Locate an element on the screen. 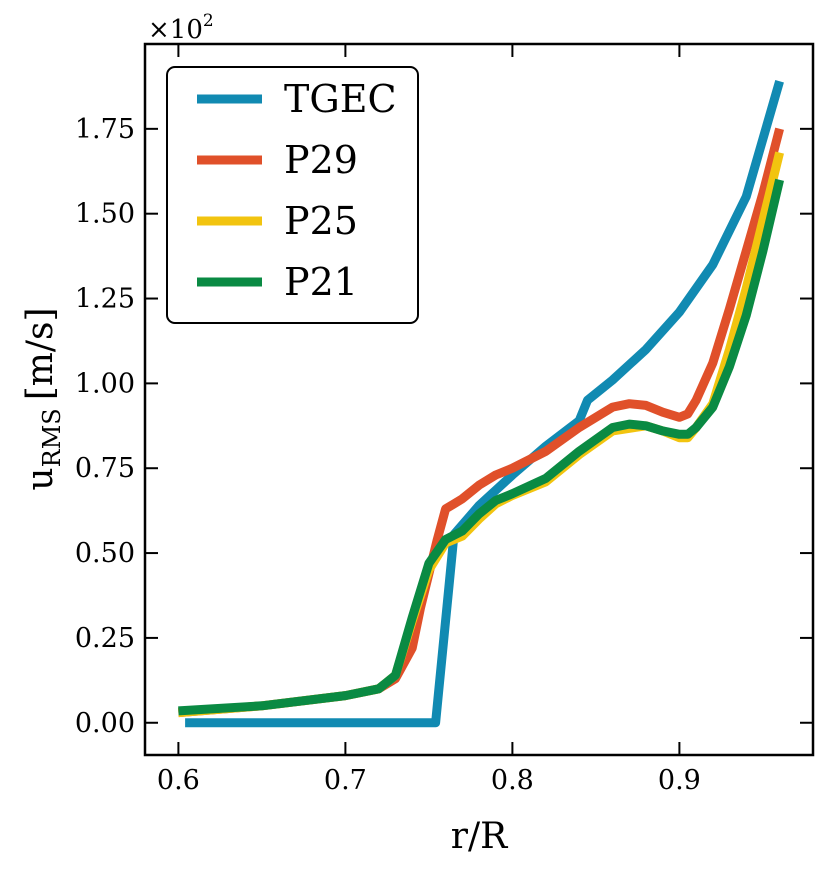 This screenshot has width=830, height=873. x-tick-label: 0.8 is located at coordinates (512, 780).